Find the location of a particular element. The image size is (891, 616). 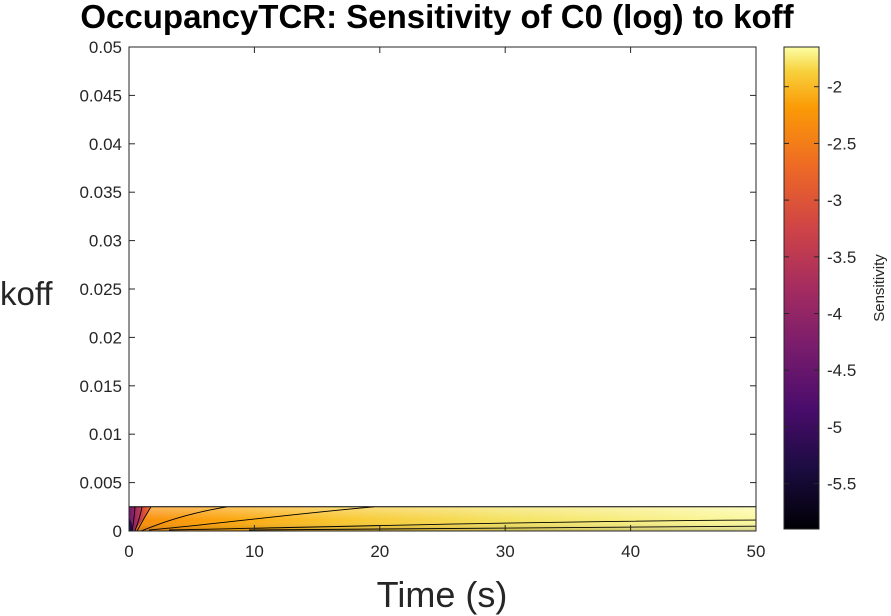

heatmap-min-region is located at coordinates (131, 524).